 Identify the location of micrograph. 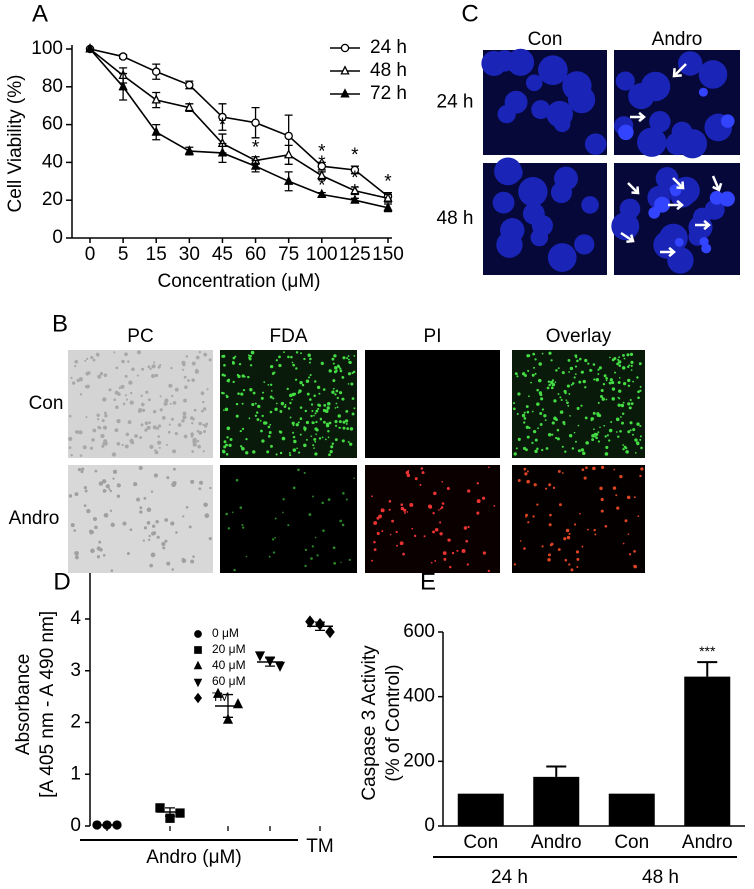
(140, 404).